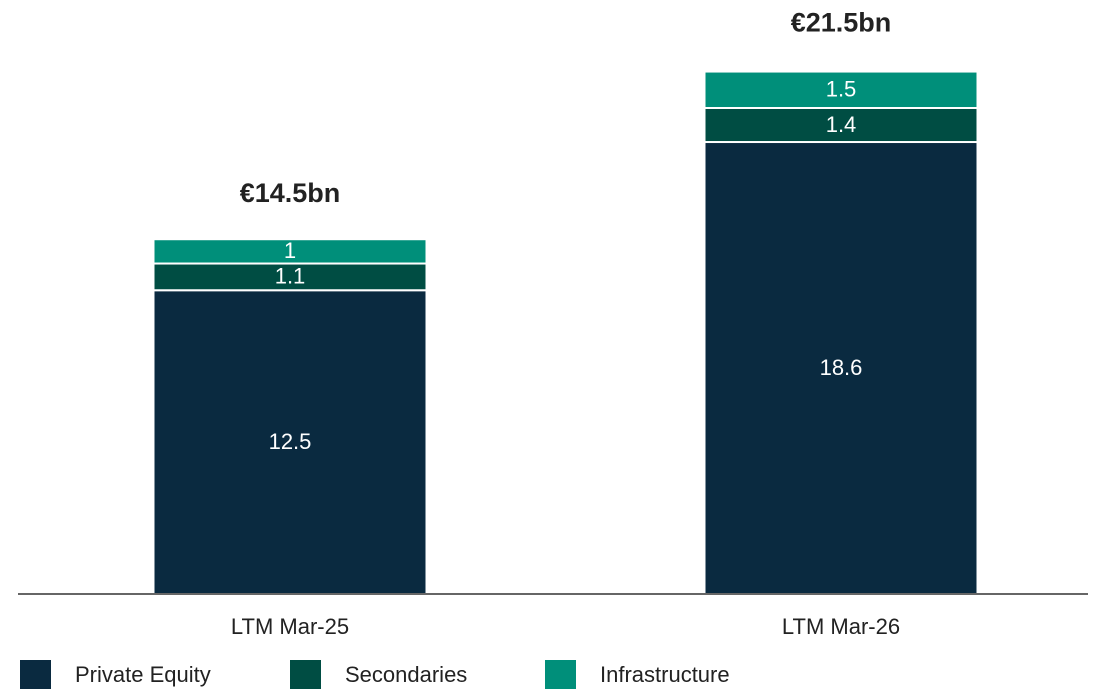 The image size is (1102, 689). I want to click on value-label: 1, so click(290, 250).